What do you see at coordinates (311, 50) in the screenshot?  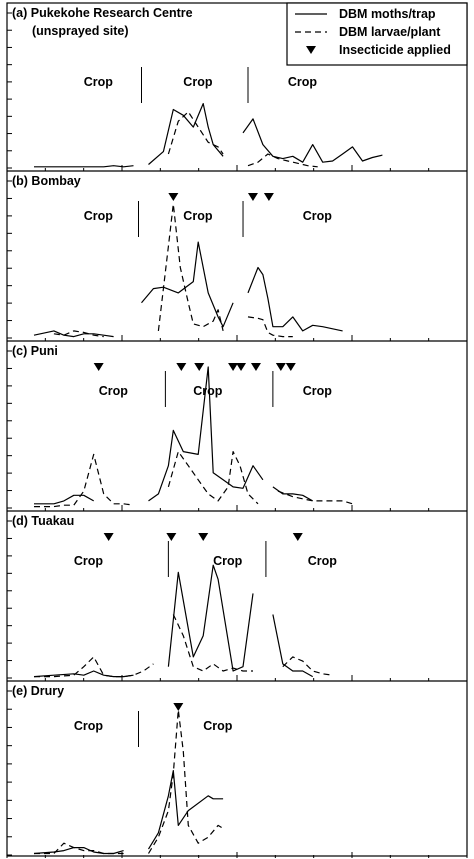 I see `legend-swatch-marker` at bounding box center [311, 50].